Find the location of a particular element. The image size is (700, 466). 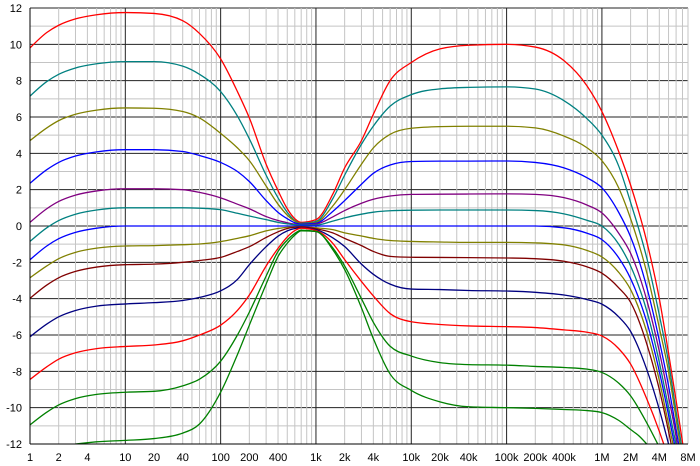

x-tick-label: 1 is located at coordinates (30, 458).